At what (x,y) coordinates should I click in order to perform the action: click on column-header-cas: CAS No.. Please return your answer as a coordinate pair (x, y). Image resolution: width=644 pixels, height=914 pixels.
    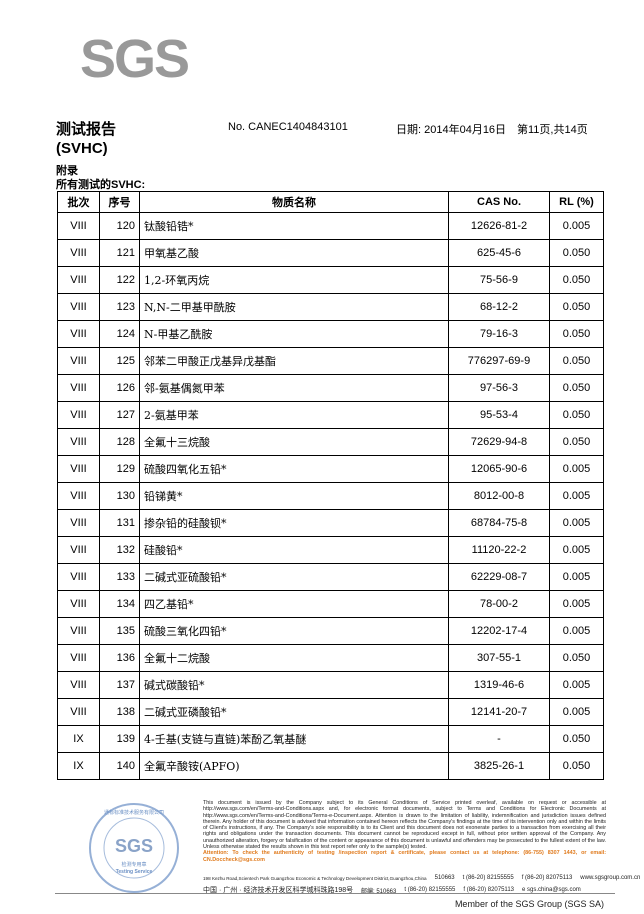
    Looking at the image, I should click on (499, 202).